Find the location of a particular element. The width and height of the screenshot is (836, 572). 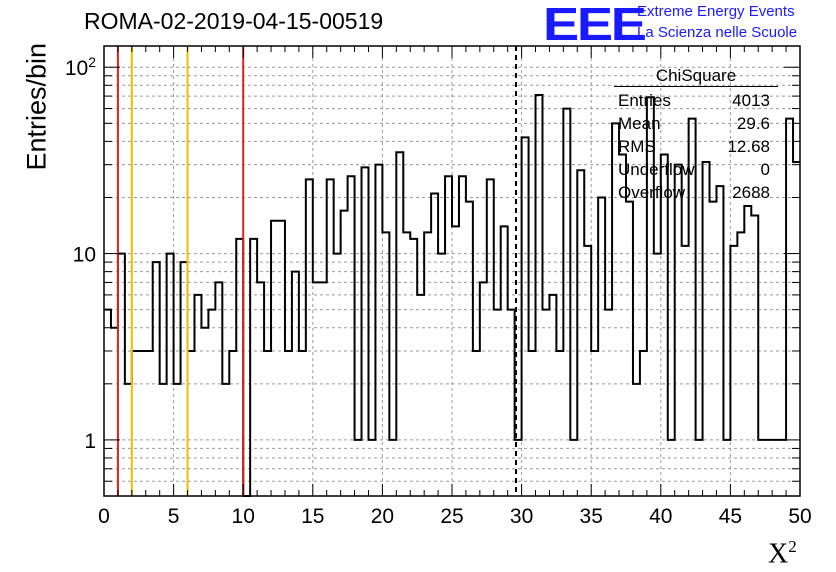

stats-value: 29.6 is located at coordinates (753, 123).